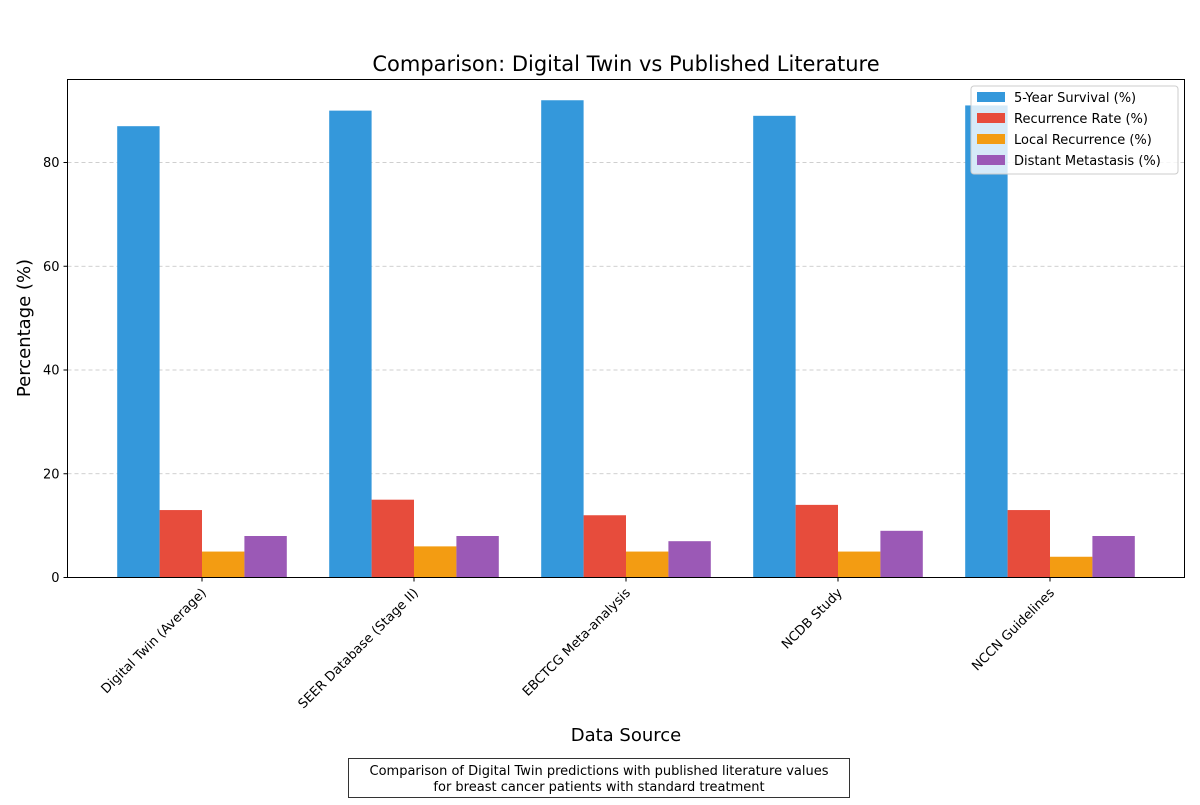 Image resolution: width=1200 pixels, height=805 pixels. Describe the element at coordinates (1075, 98) in the screenshot. I see `legend-label: 5-Year Survival (%)` at that location.